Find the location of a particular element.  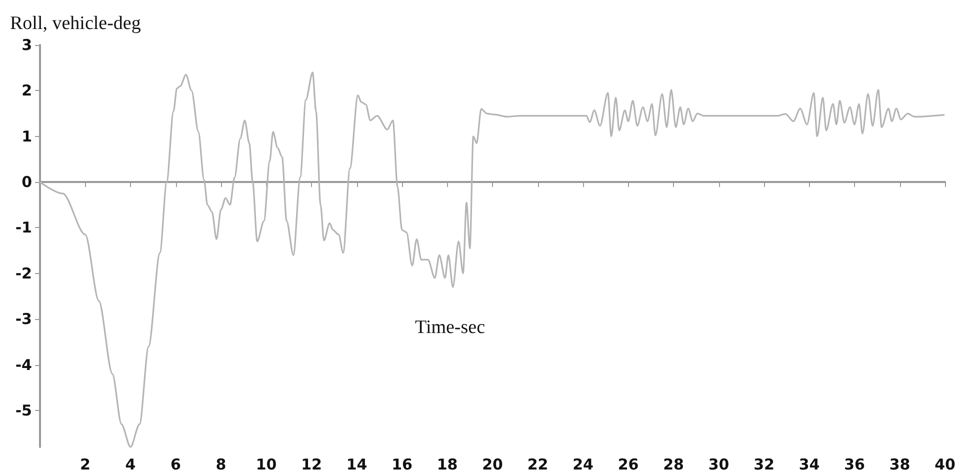

y-tick-label: 1 is located at coordinates (27, 136).